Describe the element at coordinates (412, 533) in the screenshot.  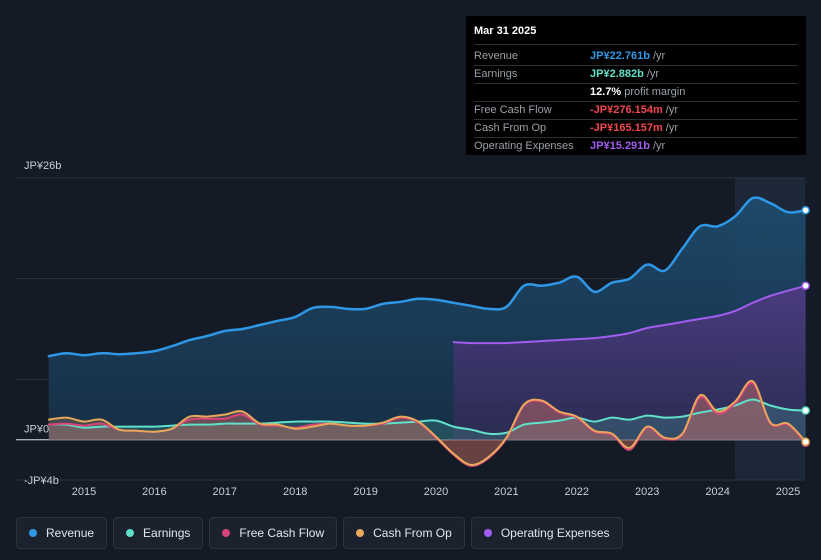
I see `legend-label: Cash From Op` at that location.